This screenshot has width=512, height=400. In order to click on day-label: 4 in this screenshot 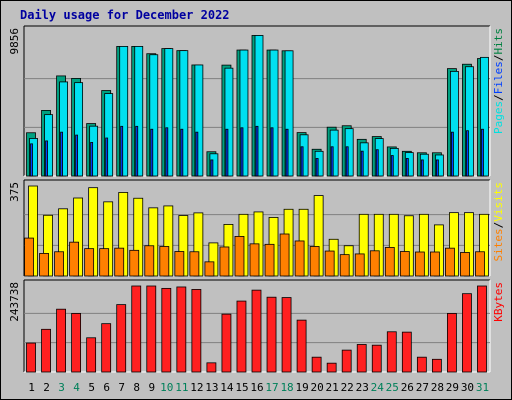, I will do `click(76, 387)`.